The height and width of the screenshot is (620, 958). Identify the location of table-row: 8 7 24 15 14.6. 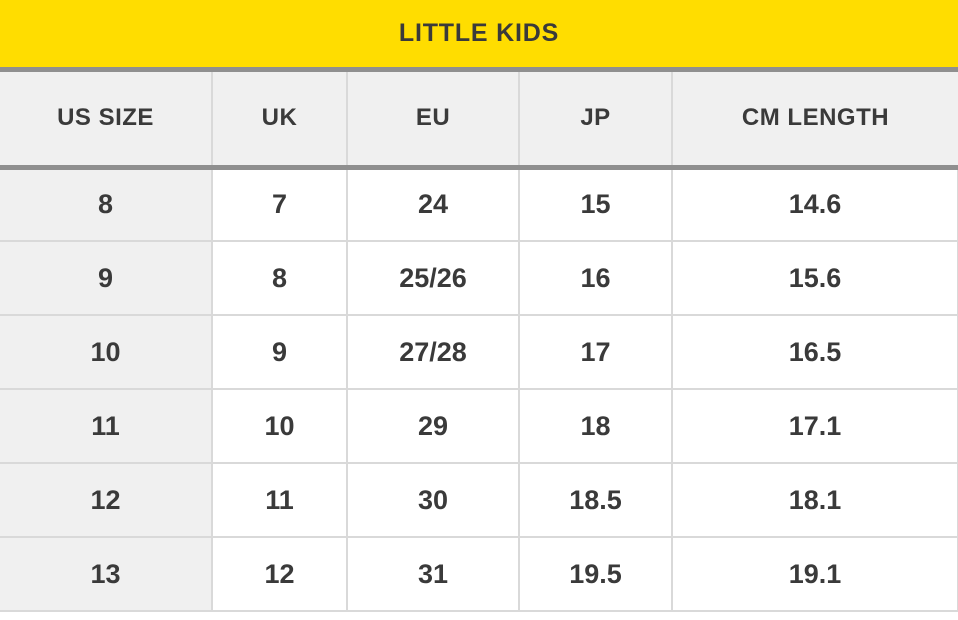
(479, 204).